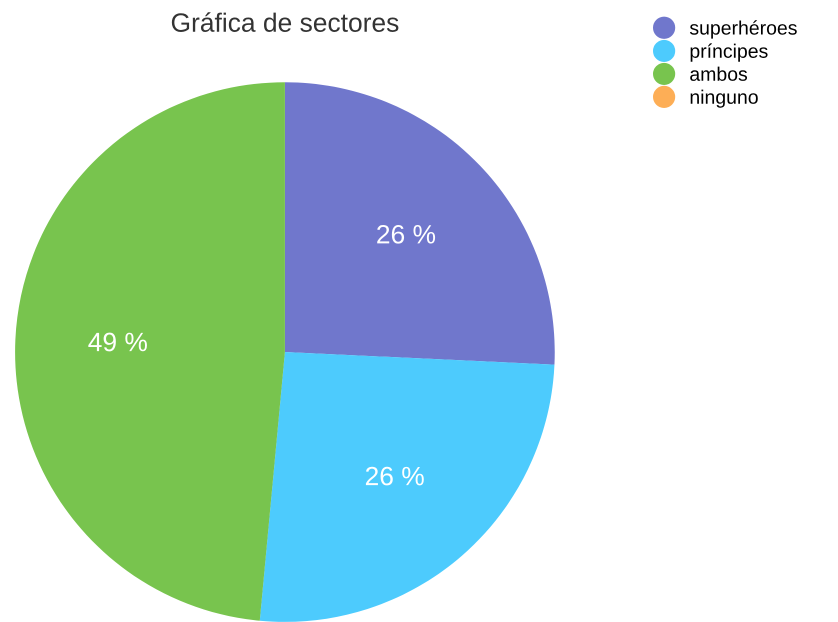 Image resolution: width=838 pixels, height=622 pixels. I want to click on legend-label: príncipes, so click(729, 52).